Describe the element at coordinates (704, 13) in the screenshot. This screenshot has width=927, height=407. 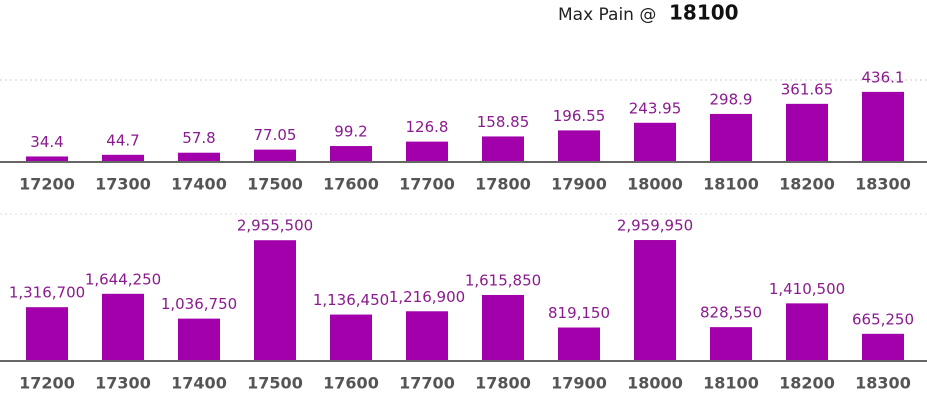
I see `header-strike: 18100` at that location.